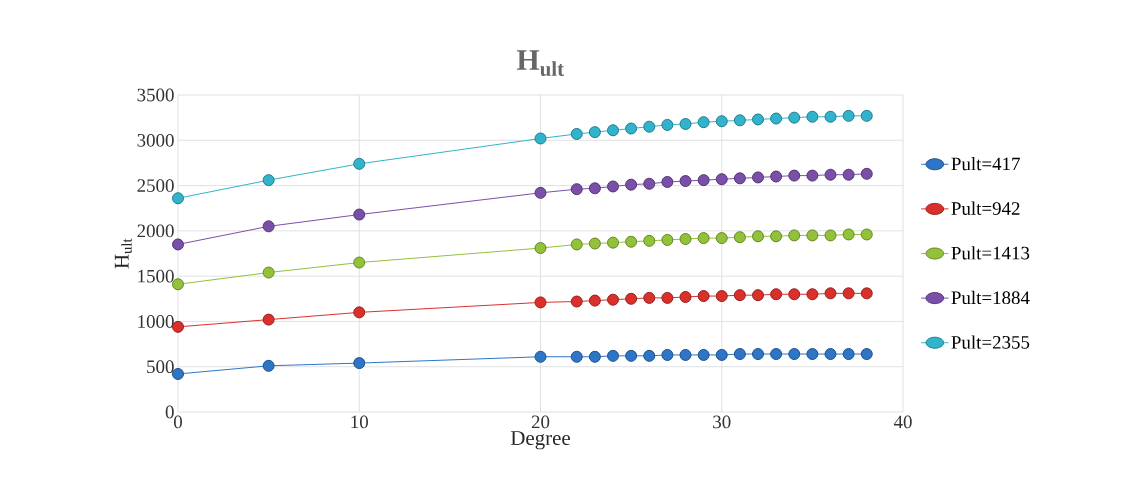 This screenshot has height=501, width=1138. Describe the element at coordinates (540, 63) in the screenshot. I see `chart-title: H$_{ult}$` at that location.